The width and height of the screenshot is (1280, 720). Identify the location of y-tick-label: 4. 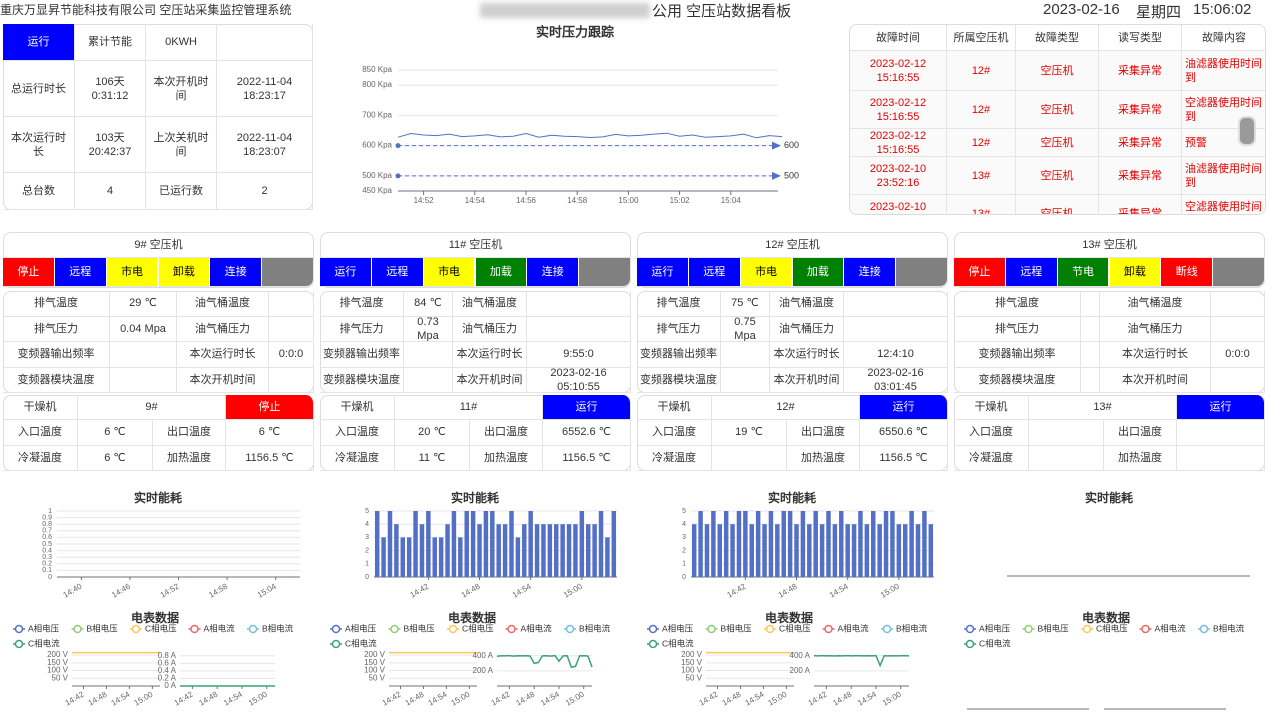
(684, 524).